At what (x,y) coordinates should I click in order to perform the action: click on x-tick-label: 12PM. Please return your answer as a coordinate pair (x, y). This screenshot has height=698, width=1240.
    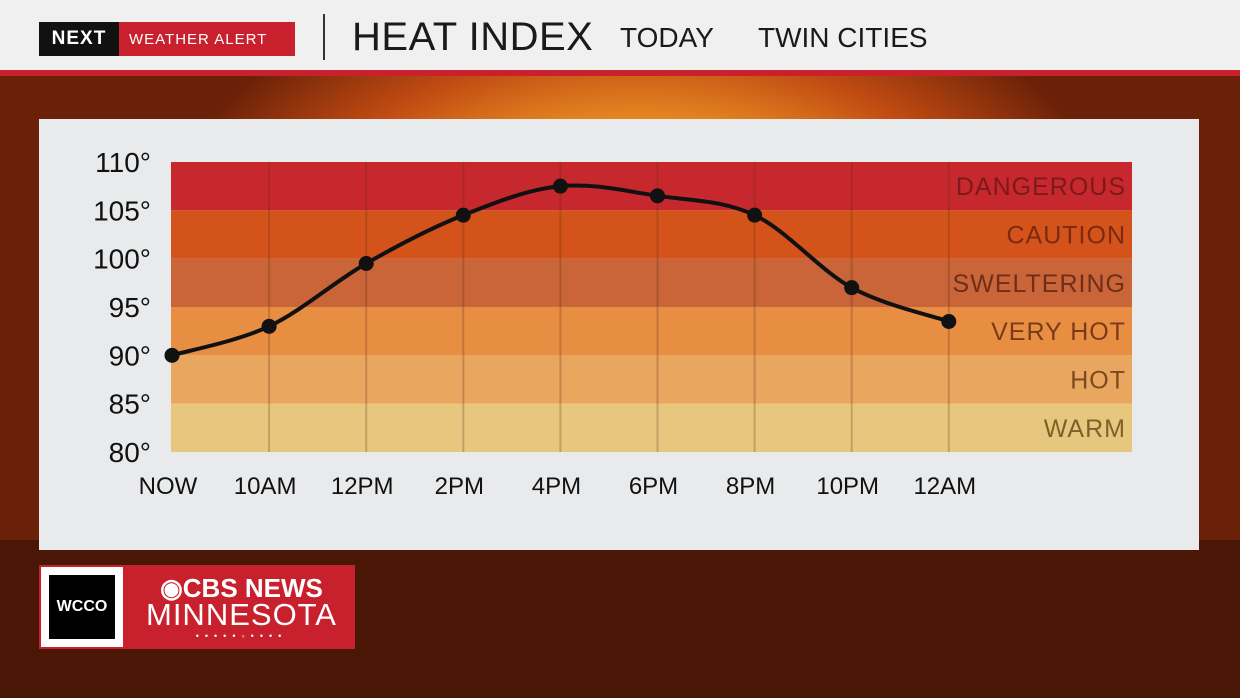
    Looking at the image, I should click on (362, 486).